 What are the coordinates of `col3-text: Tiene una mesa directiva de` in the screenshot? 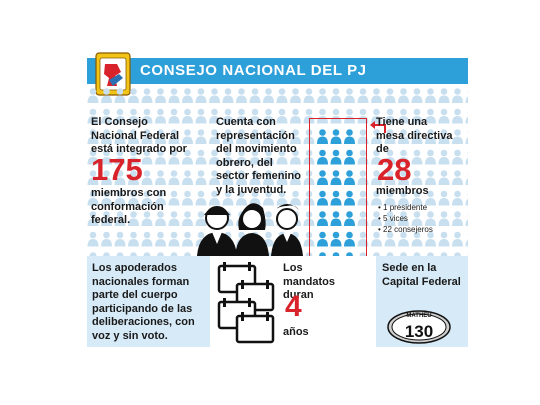 It's located at (414, 135).